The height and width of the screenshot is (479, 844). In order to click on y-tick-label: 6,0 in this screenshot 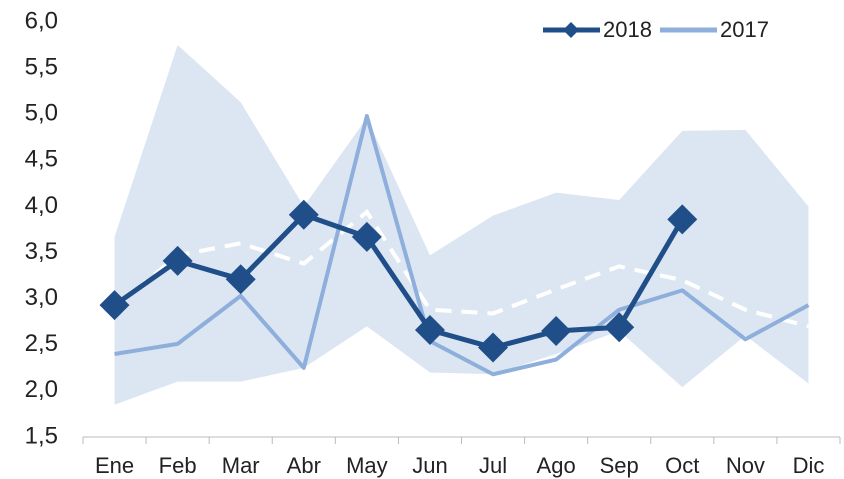, I will do `click(41, 20)`.